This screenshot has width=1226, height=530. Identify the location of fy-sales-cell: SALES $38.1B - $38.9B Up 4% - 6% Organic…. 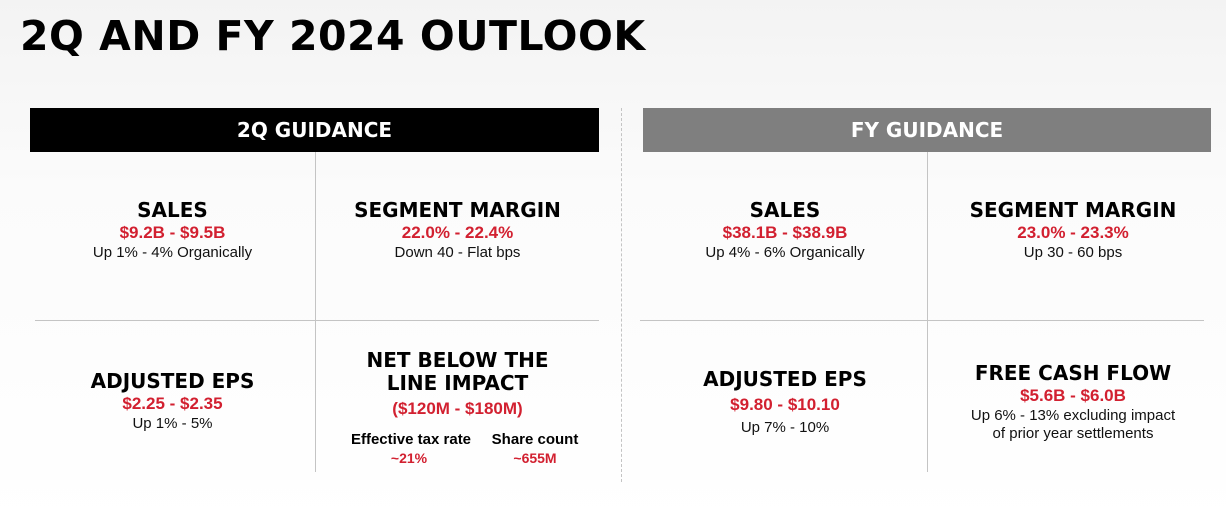
(785, 230).